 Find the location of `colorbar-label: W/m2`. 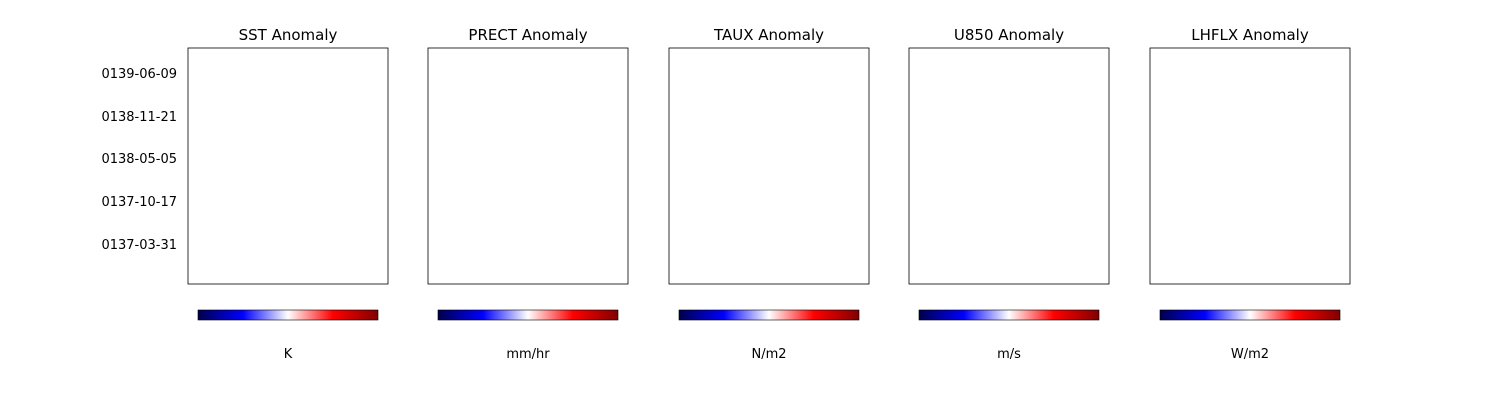

colorbar-label: W/m2 is located at coordinates (1250, 354).